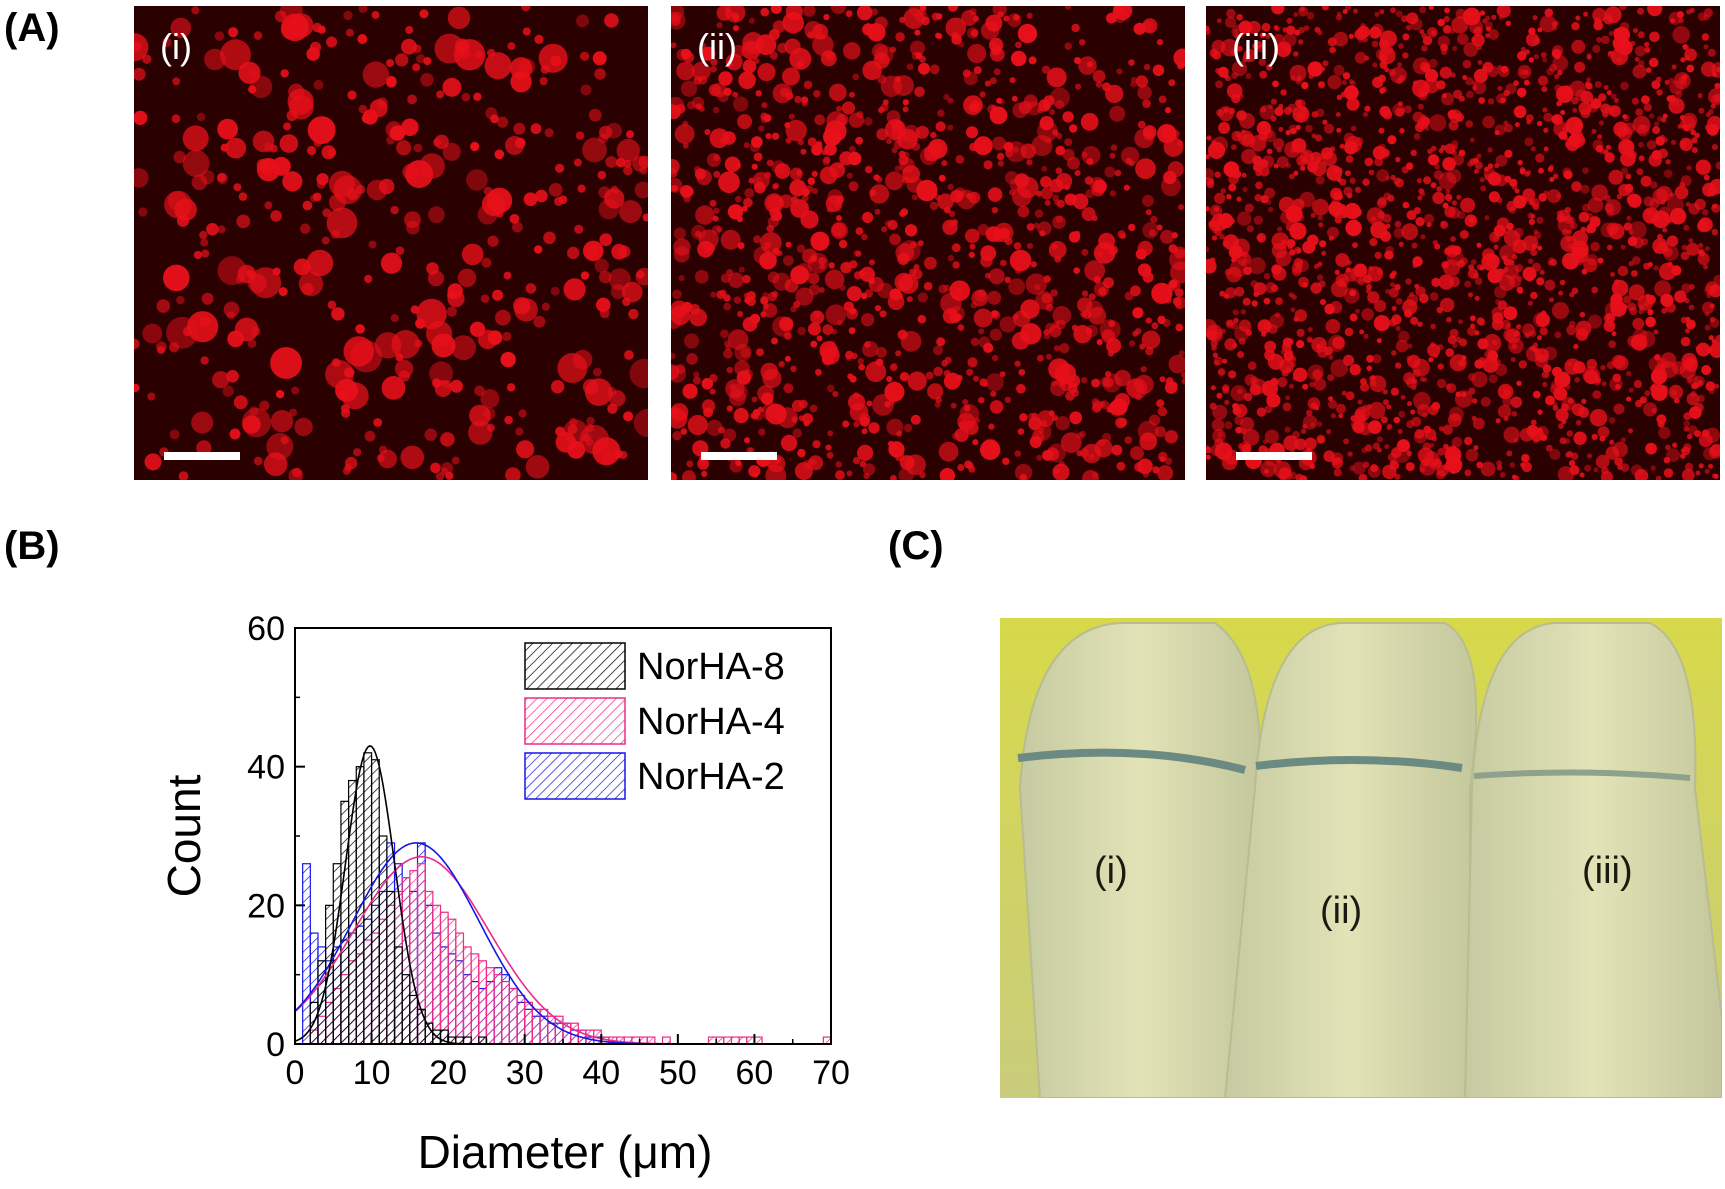 This screenshot has width=1725, height=1189. What do you see at coordinates (717, 46) in the screenshot?
I see `micrograph-ii-label: (ii)` at bounding box center [717, 46].